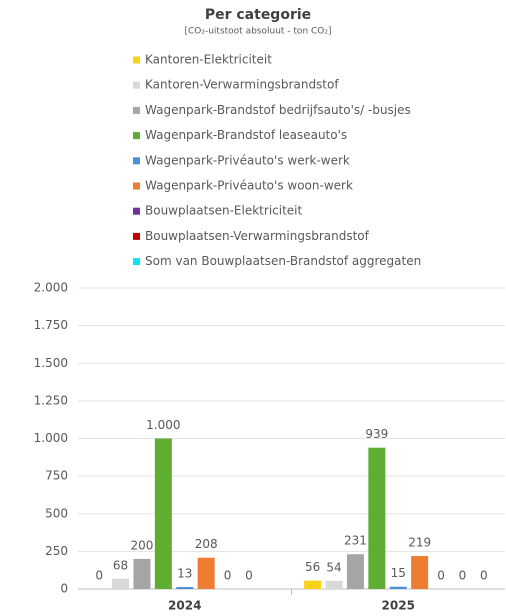 The height and width of the screenshot is (616, 506). What do you see at coordinates (246, 135) in the screenshot?
I see `legend-label: Wagenpark-Brandstof leaseauto's` at bounding box center [246, 135].